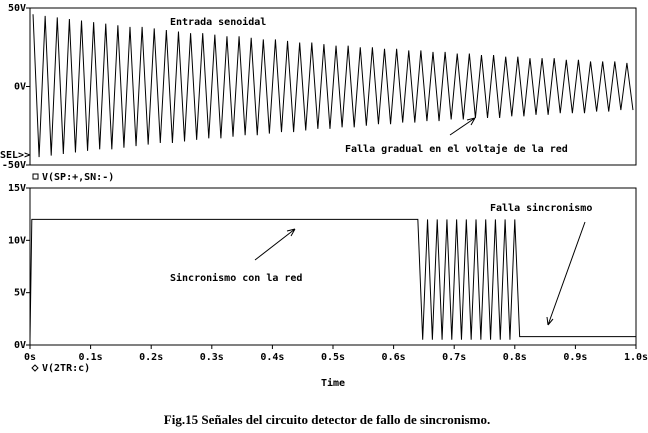 The height and width of the screenshot is (433, 648). I want to click on x-tick-label: 0.7s, so click(454, 357).